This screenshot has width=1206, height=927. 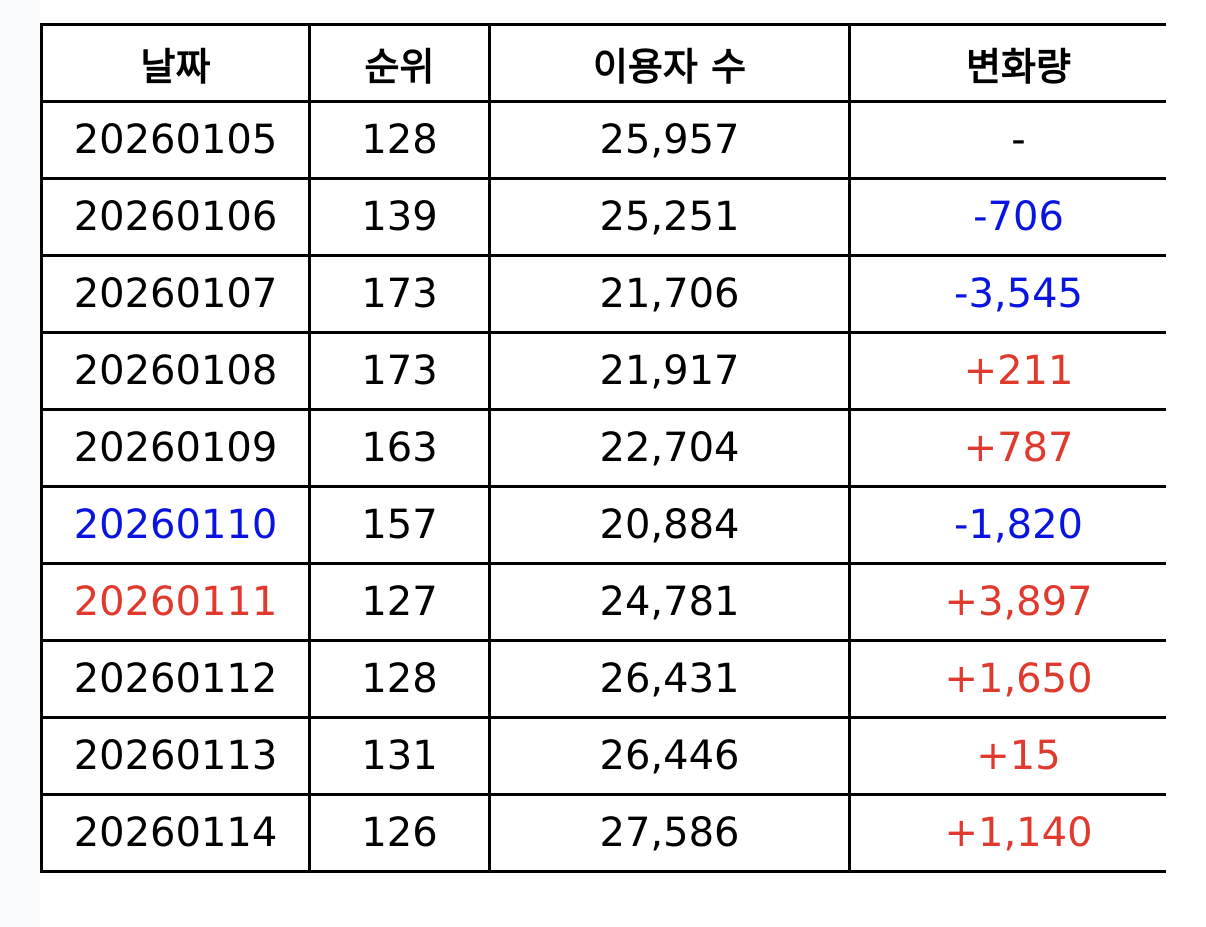 I want to click on header-rank: 순위, so click(x=399, y=63).